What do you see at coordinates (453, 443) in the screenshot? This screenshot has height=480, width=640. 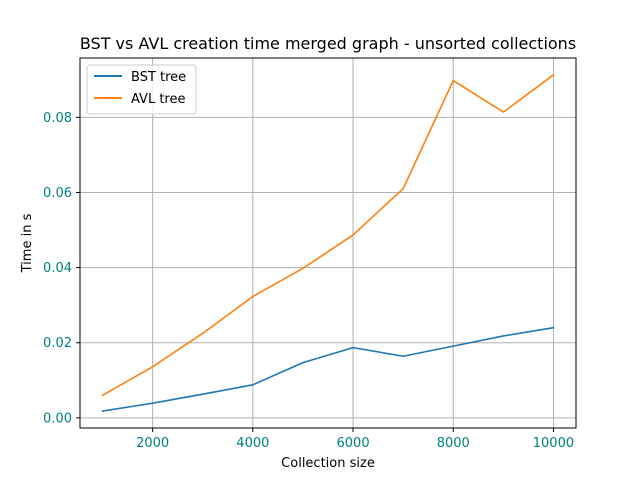 I see `x-tick-label: 8000` at bounding box center [453, 443].